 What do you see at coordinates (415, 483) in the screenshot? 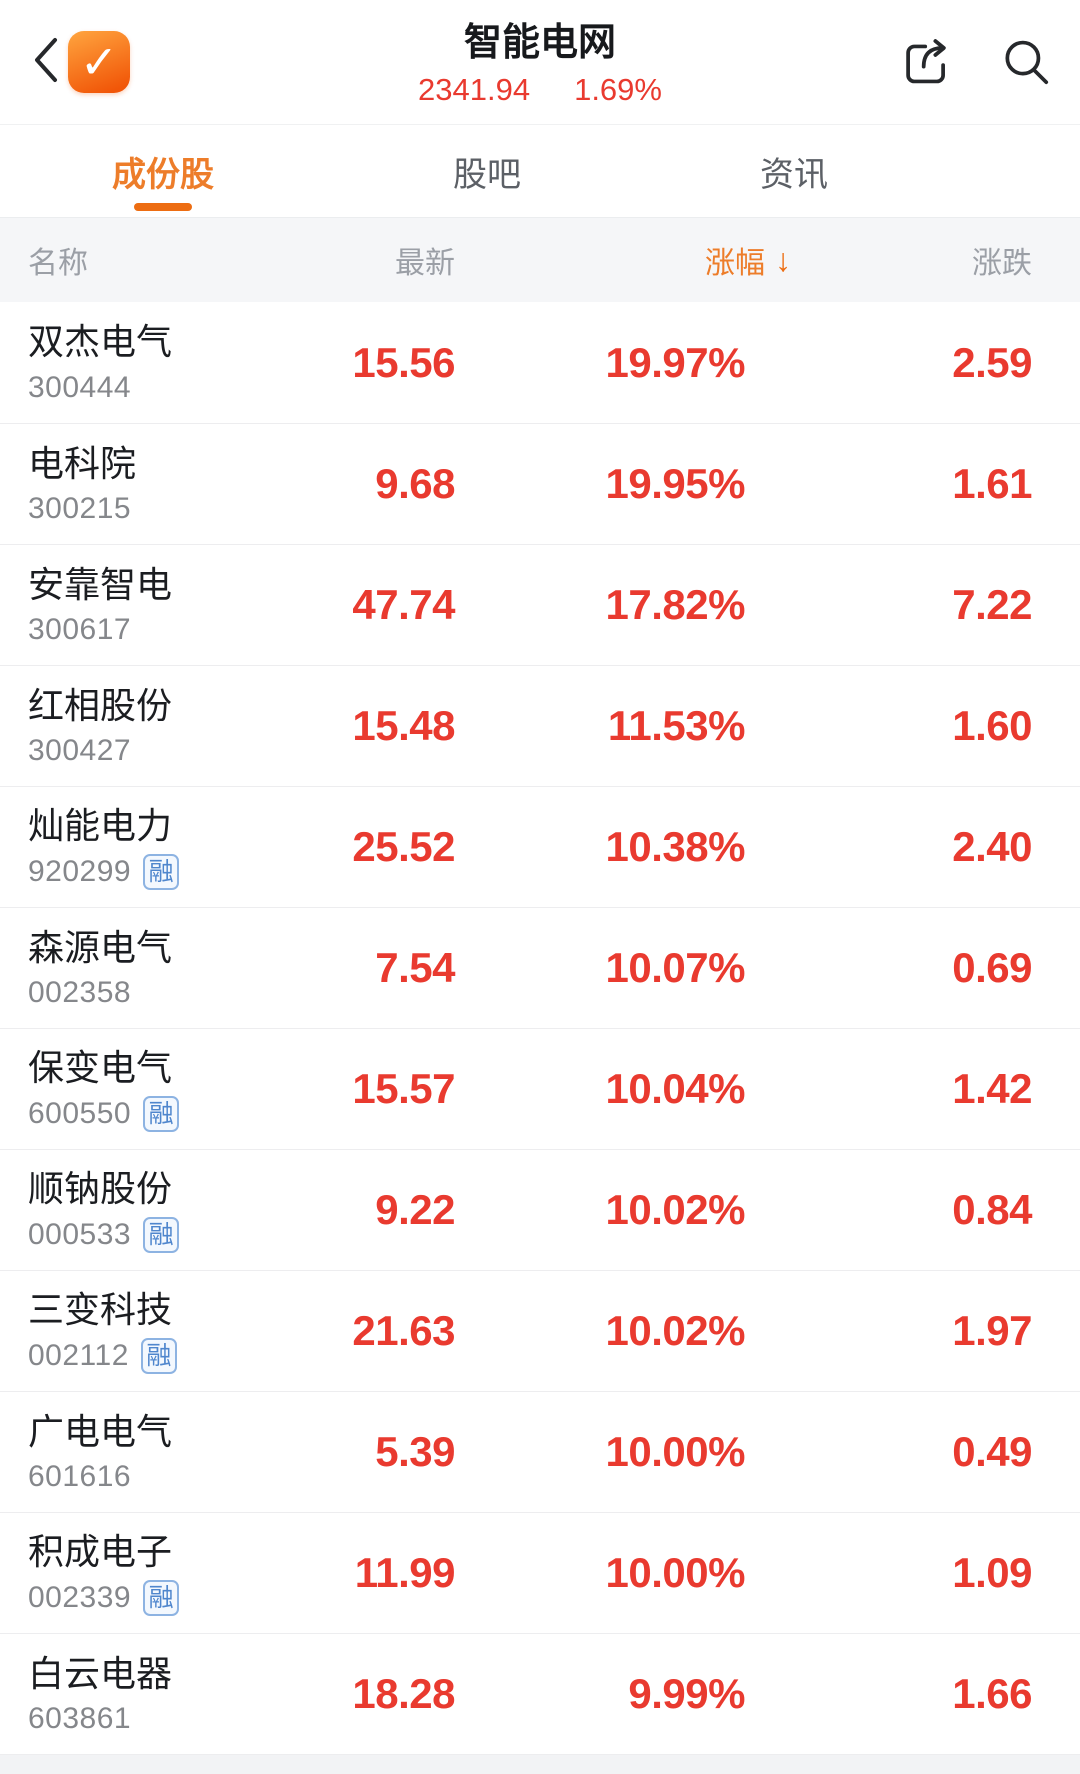
I see `last-price: 9.68` at bounding box center [415, 483].